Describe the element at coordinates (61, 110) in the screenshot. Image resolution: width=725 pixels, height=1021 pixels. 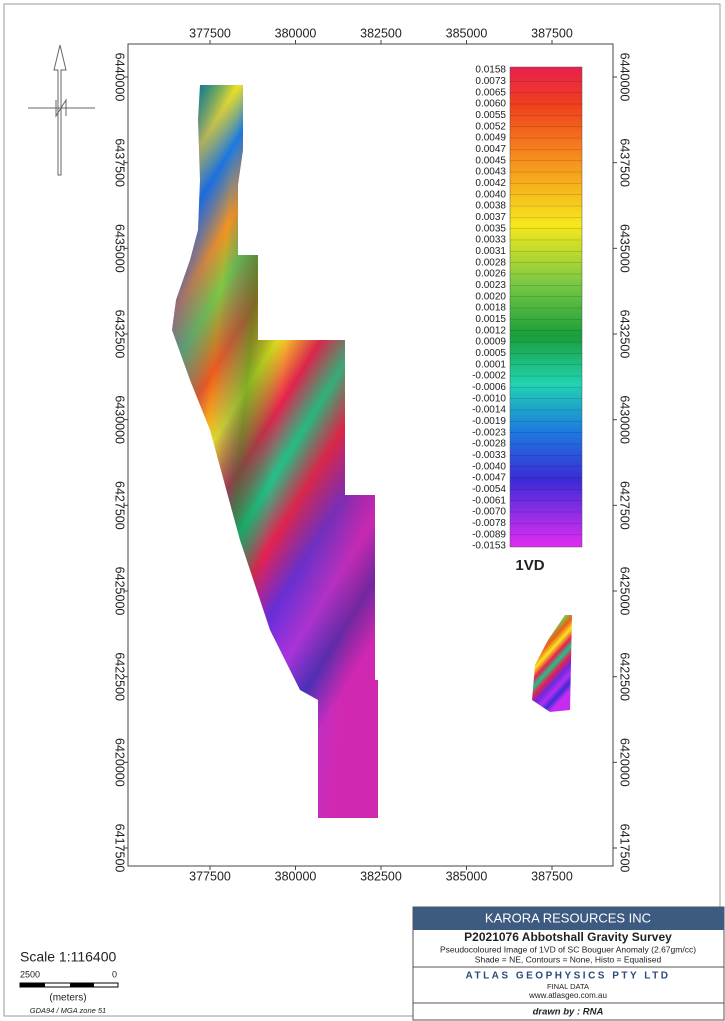
I see `north-arrow` at that location.